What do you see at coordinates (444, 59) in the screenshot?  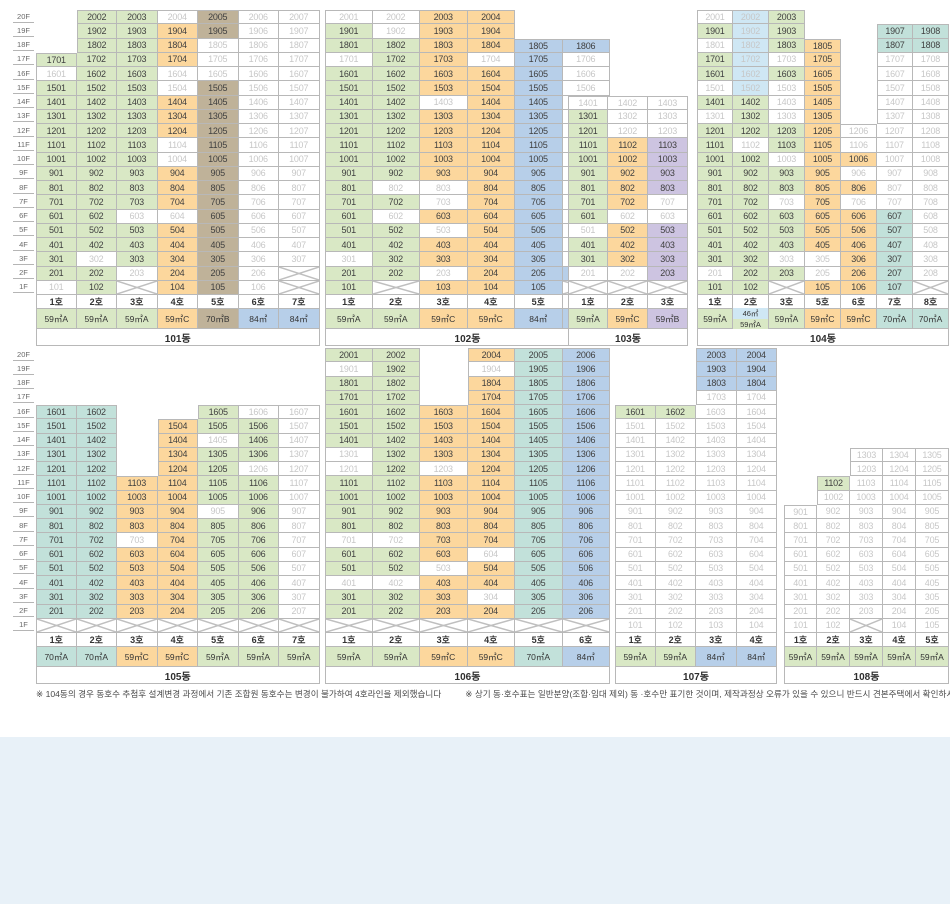 I see `unit-cell: 1703` at bounding box center [444, 59].